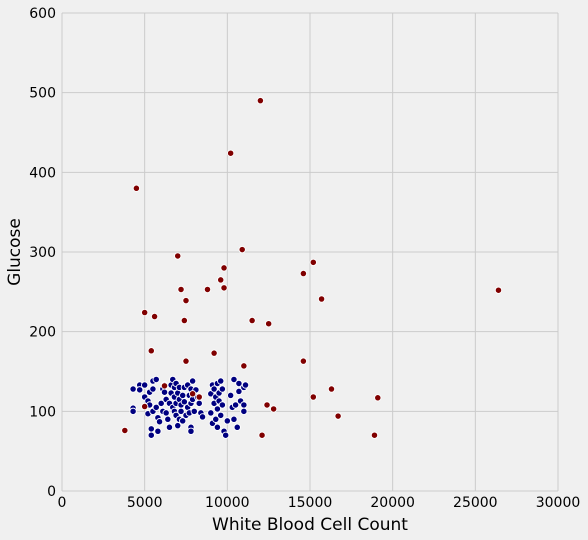 The width and height of the screenshot is (588, 540). I want to click on x-tick-label: 25000, so click(475, 503).